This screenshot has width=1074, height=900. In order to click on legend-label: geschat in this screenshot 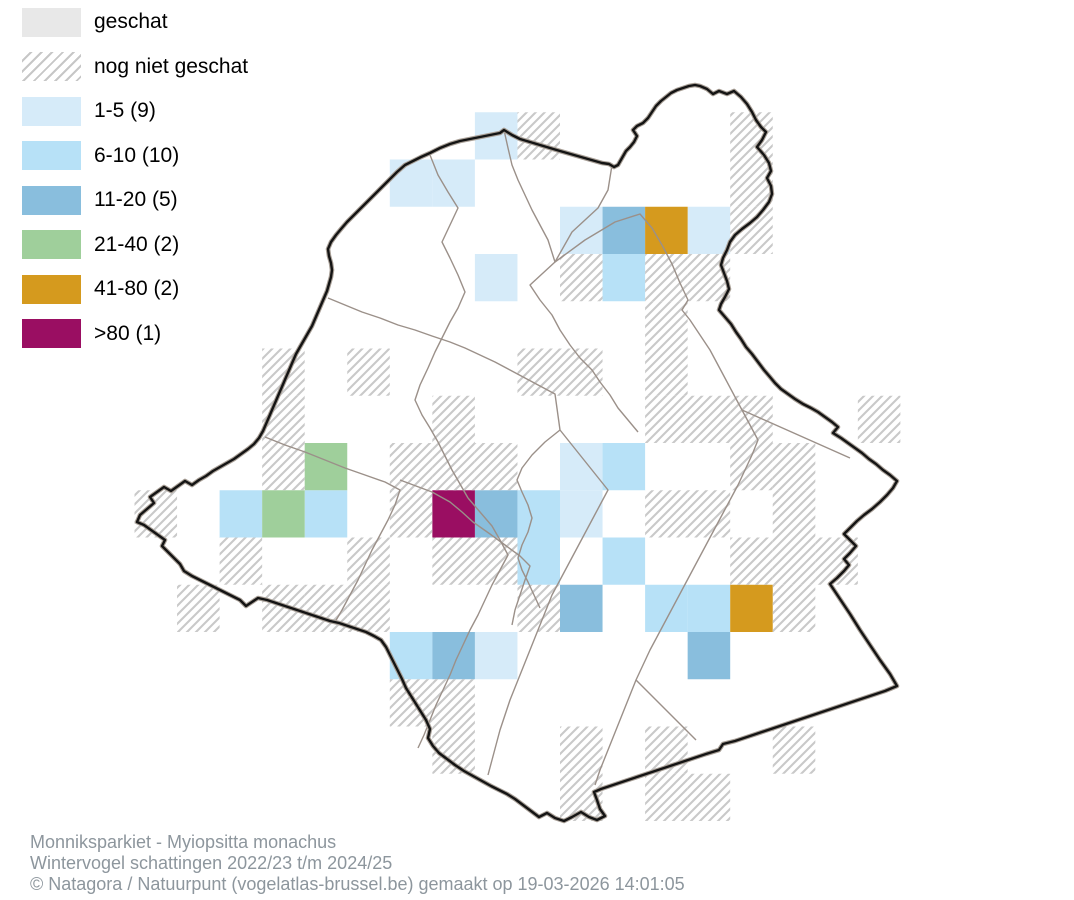, I will do `click(131, 21)`.